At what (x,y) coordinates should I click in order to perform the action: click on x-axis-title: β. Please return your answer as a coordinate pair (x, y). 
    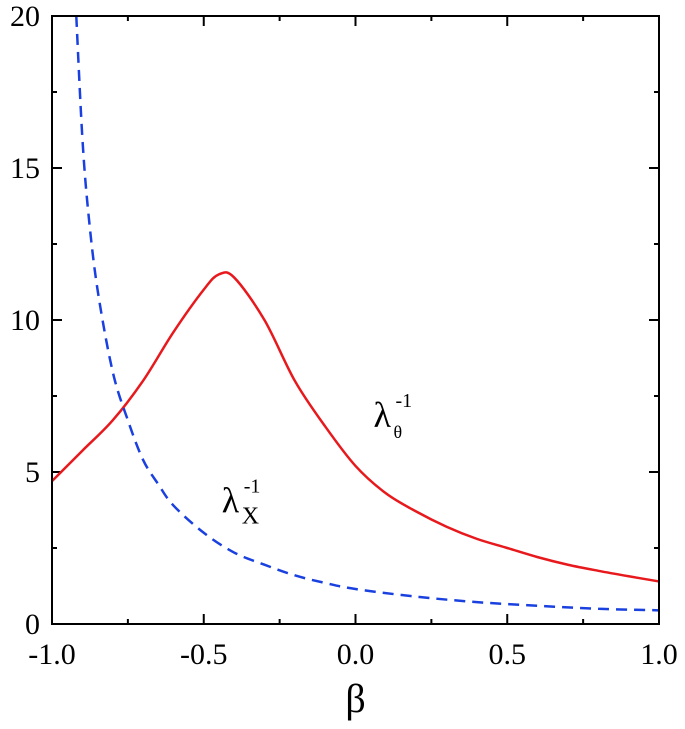
    Looking at the image, I should click on (355, 698).